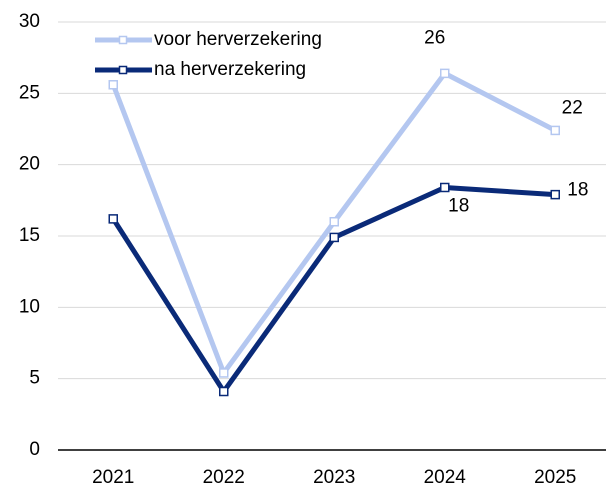 The height and width of the screenshot is (491, 606). I want to click on y-tick-label: 20, so click(29, 164).